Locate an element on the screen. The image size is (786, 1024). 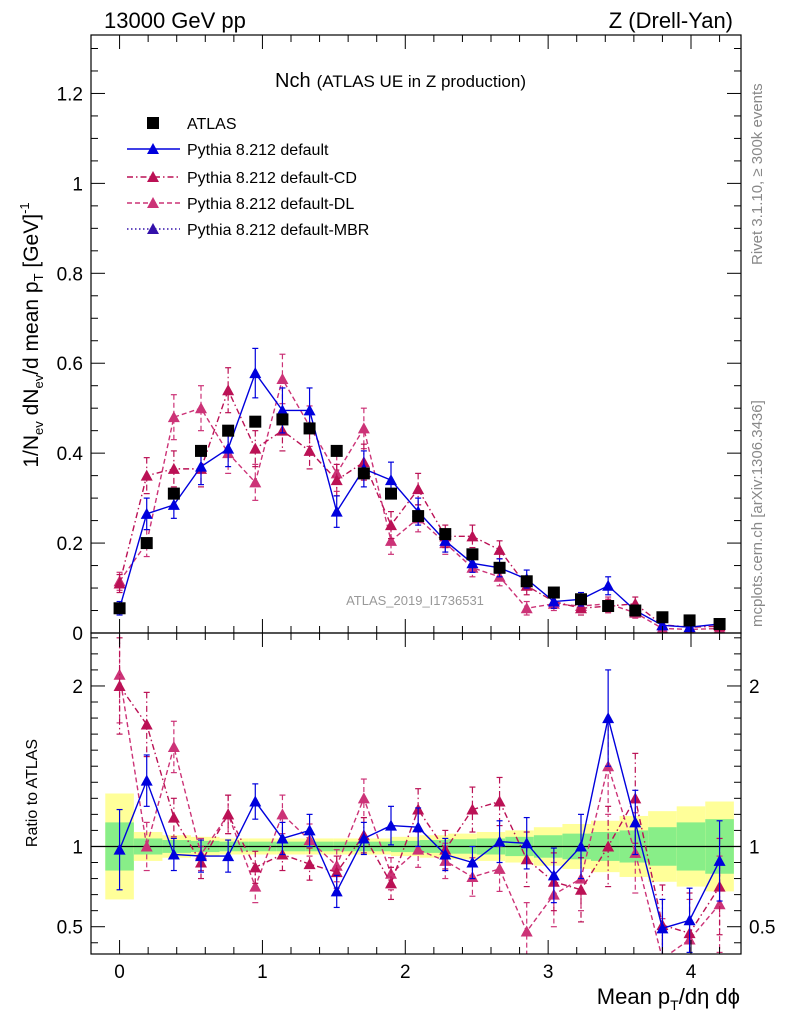
legend-label-default: Pythia 8.212 default is located at coordinates (258, 150).